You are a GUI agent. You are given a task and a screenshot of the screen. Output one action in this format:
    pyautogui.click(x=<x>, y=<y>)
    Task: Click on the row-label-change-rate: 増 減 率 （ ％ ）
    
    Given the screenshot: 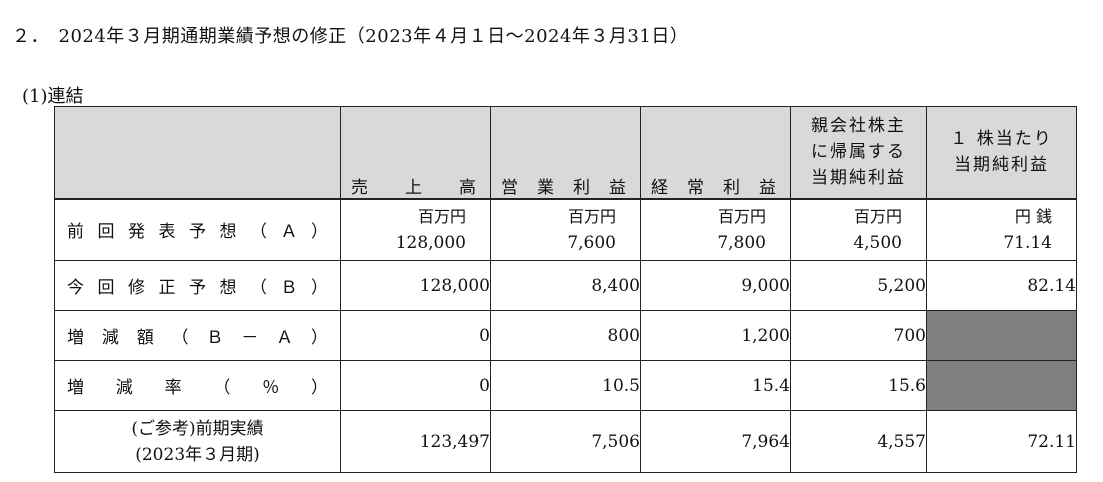 What is the action you would take?
    pyautogui.click(x=197, y=385)
    